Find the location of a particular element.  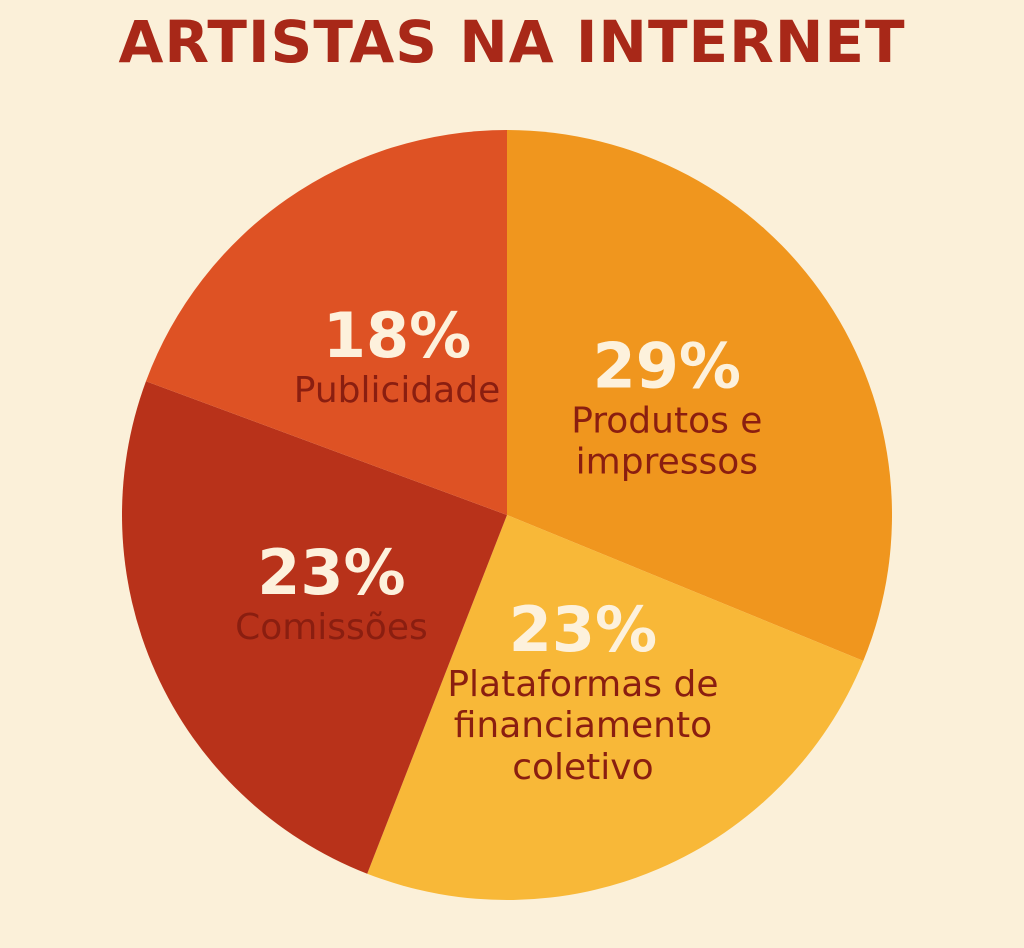

category-label: Comissões is located at coordinates (331, 628).